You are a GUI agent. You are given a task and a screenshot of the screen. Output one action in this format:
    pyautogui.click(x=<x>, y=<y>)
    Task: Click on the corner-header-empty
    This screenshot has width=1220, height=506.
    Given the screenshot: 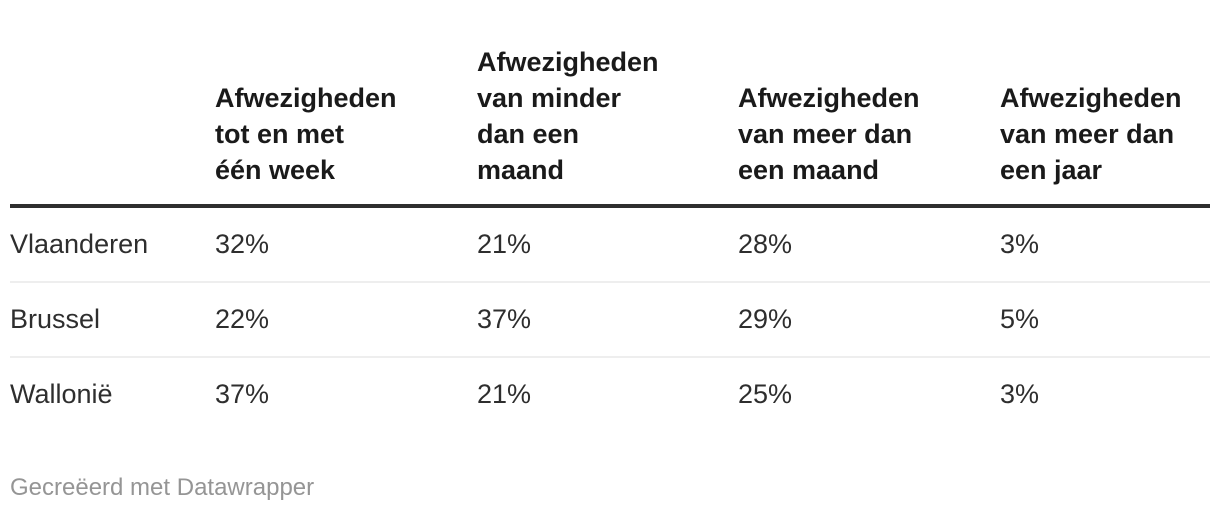 What is the action you would take?
    pyautogui.click(x=112, y=104)
    